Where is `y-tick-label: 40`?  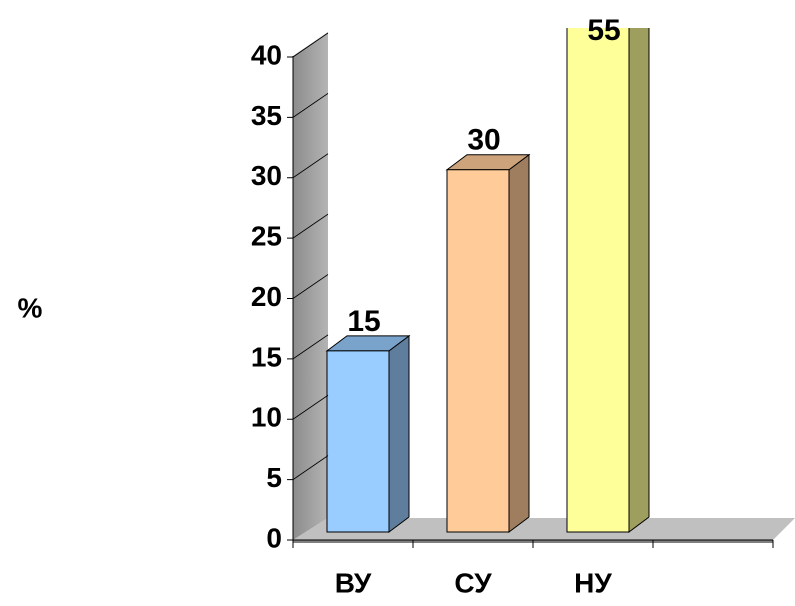 y-tick-label: 40 is located at coordinates (266, 54).